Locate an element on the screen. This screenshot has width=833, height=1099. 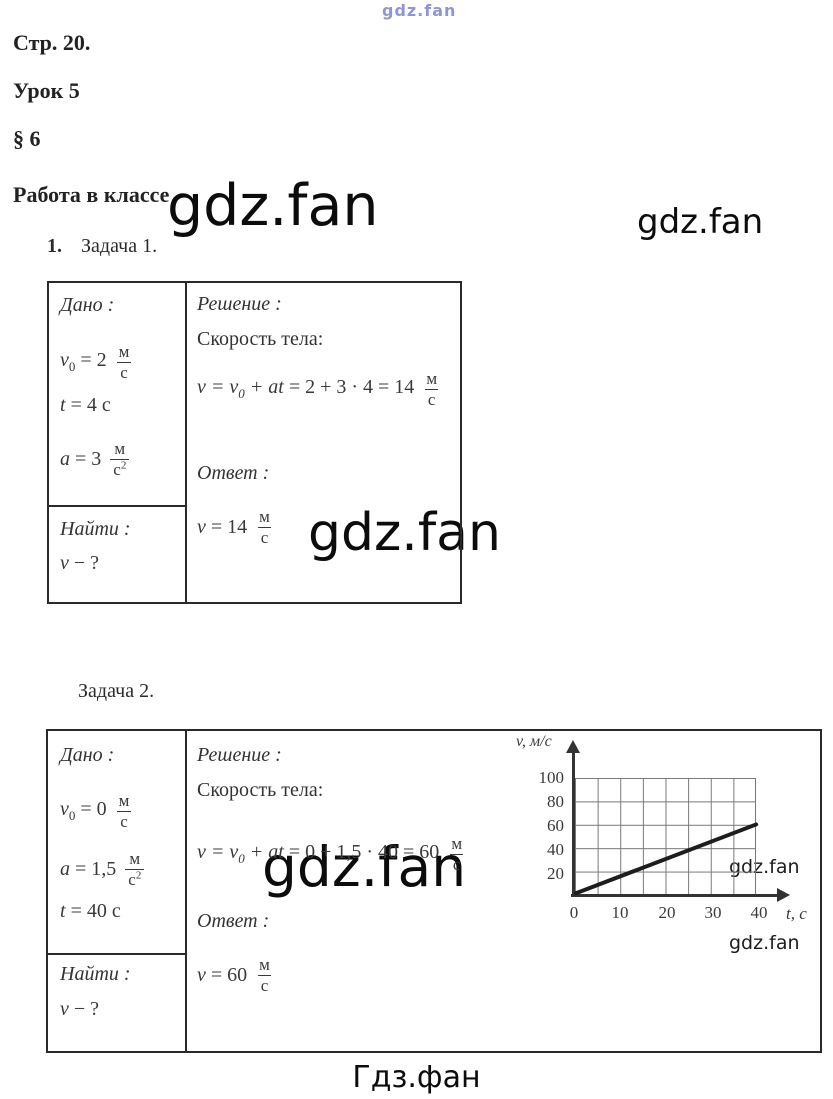
task1-given-t: t = 4 с is located at coordinates (85, 405).